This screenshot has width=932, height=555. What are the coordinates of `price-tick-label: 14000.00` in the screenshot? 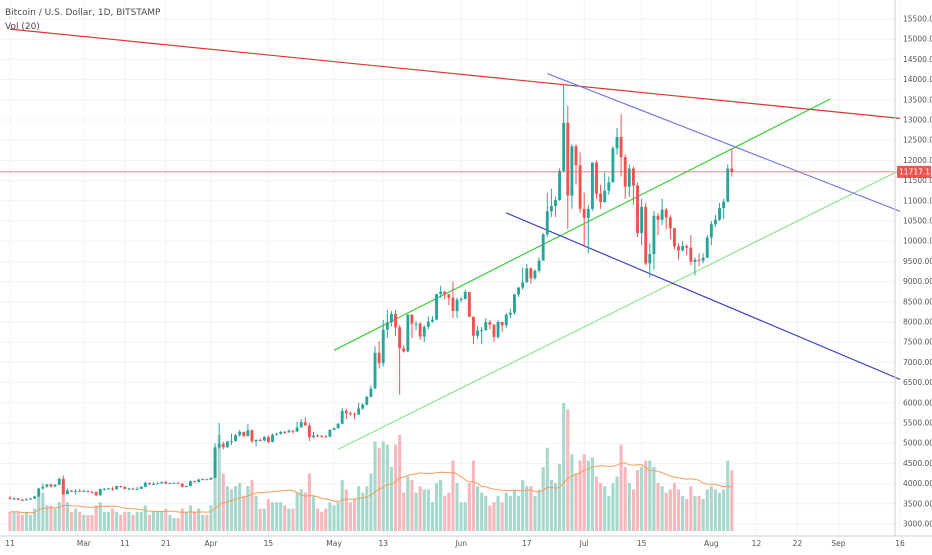 It's located at (917, 79).